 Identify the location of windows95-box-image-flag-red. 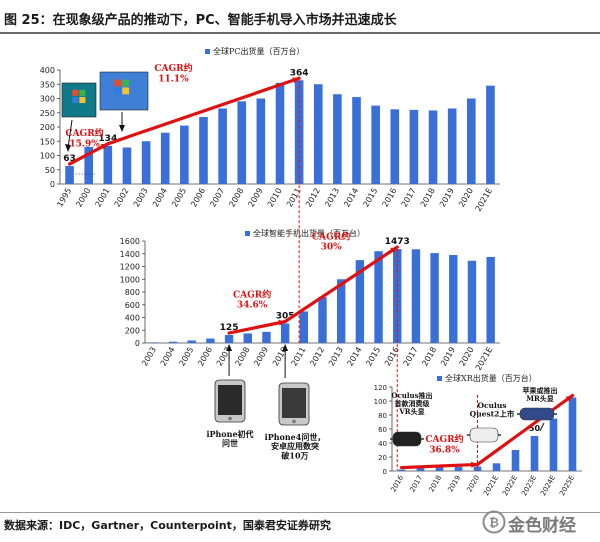
(75, 92).